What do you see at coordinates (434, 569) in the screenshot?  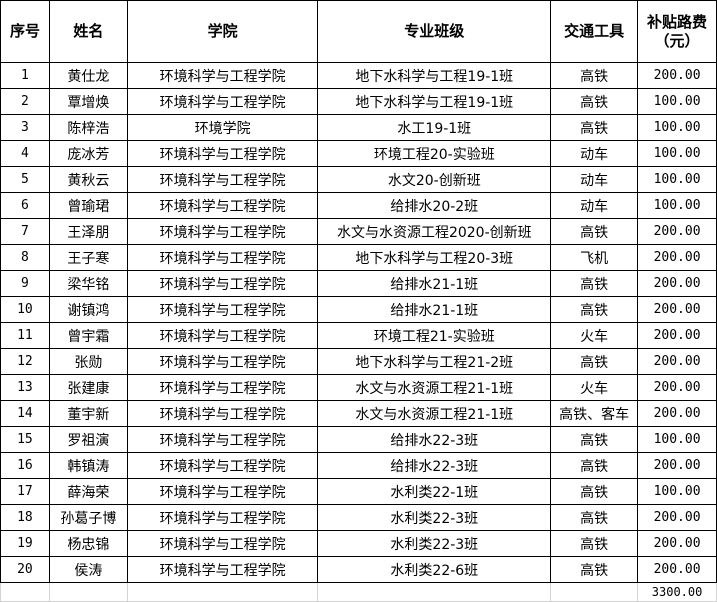 I see `cell-class: 水利类22-6班` at bounding box center [434, 569].